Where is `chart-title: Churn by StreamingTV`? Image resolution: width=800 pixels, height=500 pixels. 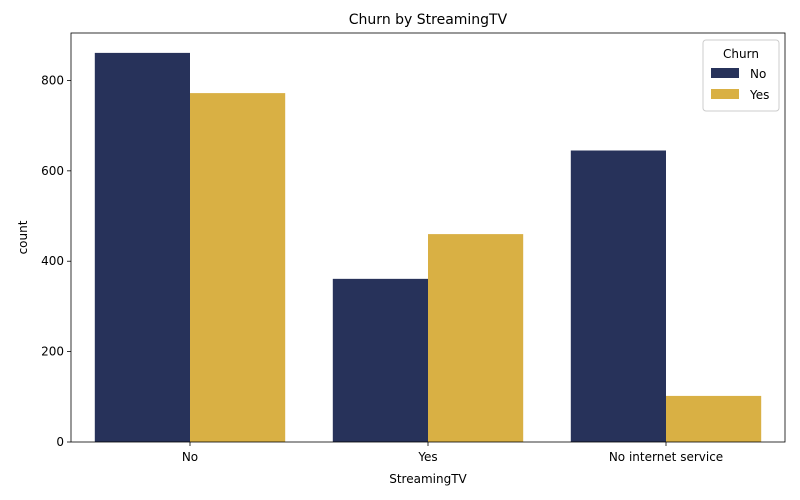 chart-title: Churn by StreamingTV is located at coordinates (428, 20).